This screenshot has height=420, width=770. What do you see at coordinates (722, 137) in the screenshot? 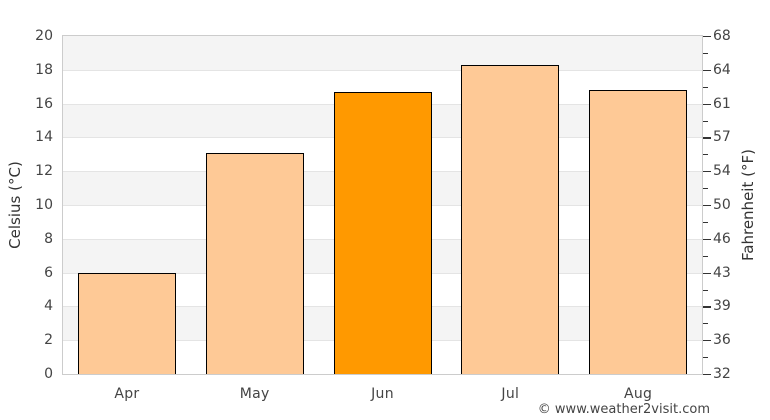
I see `fahrenheit-tick-57: 57` at bounding box center [722, 137].